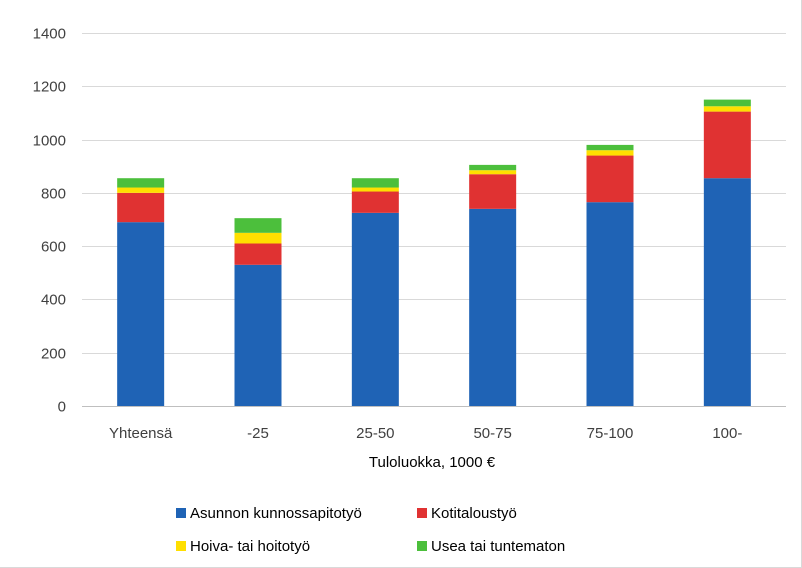 The width and height of the screenshot is (802, 568). What do you see at coordinates (53, 194) in the screenshot?
I see `y-tick-label: 800` at bounding box center [53, 194].